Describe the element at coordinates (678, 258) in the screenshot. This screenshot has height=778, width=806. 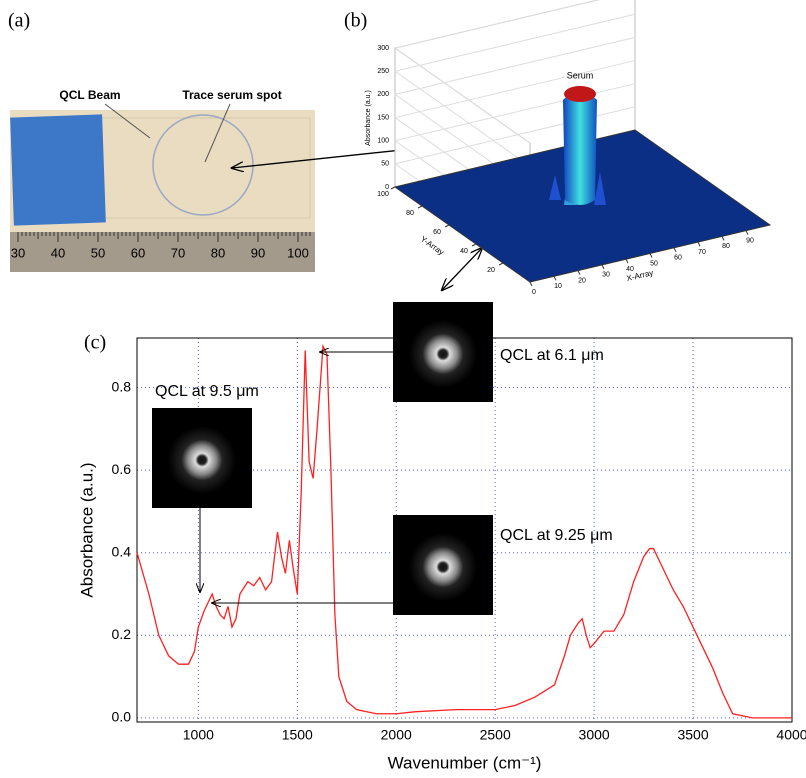
I see `x-tick-label: 60` at that location.